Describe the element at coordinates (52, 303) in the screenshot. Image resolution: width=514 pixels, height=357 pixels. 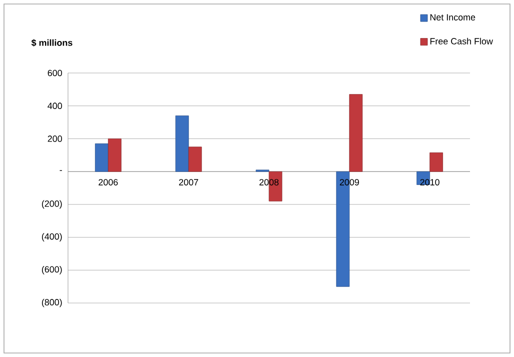
I see `y-tick-label: (800)` at that location.